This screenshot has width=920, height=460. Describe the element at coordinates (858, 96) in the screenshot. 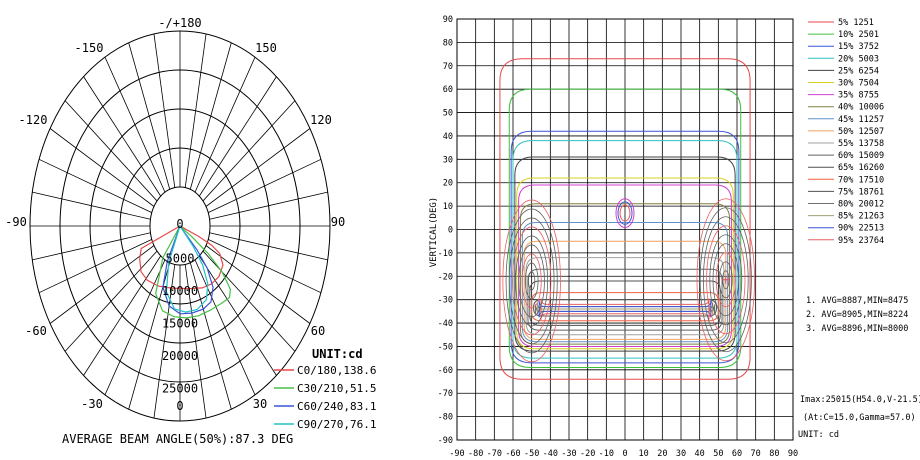

I see `contour-legend-label: 35% 8755` at that location.